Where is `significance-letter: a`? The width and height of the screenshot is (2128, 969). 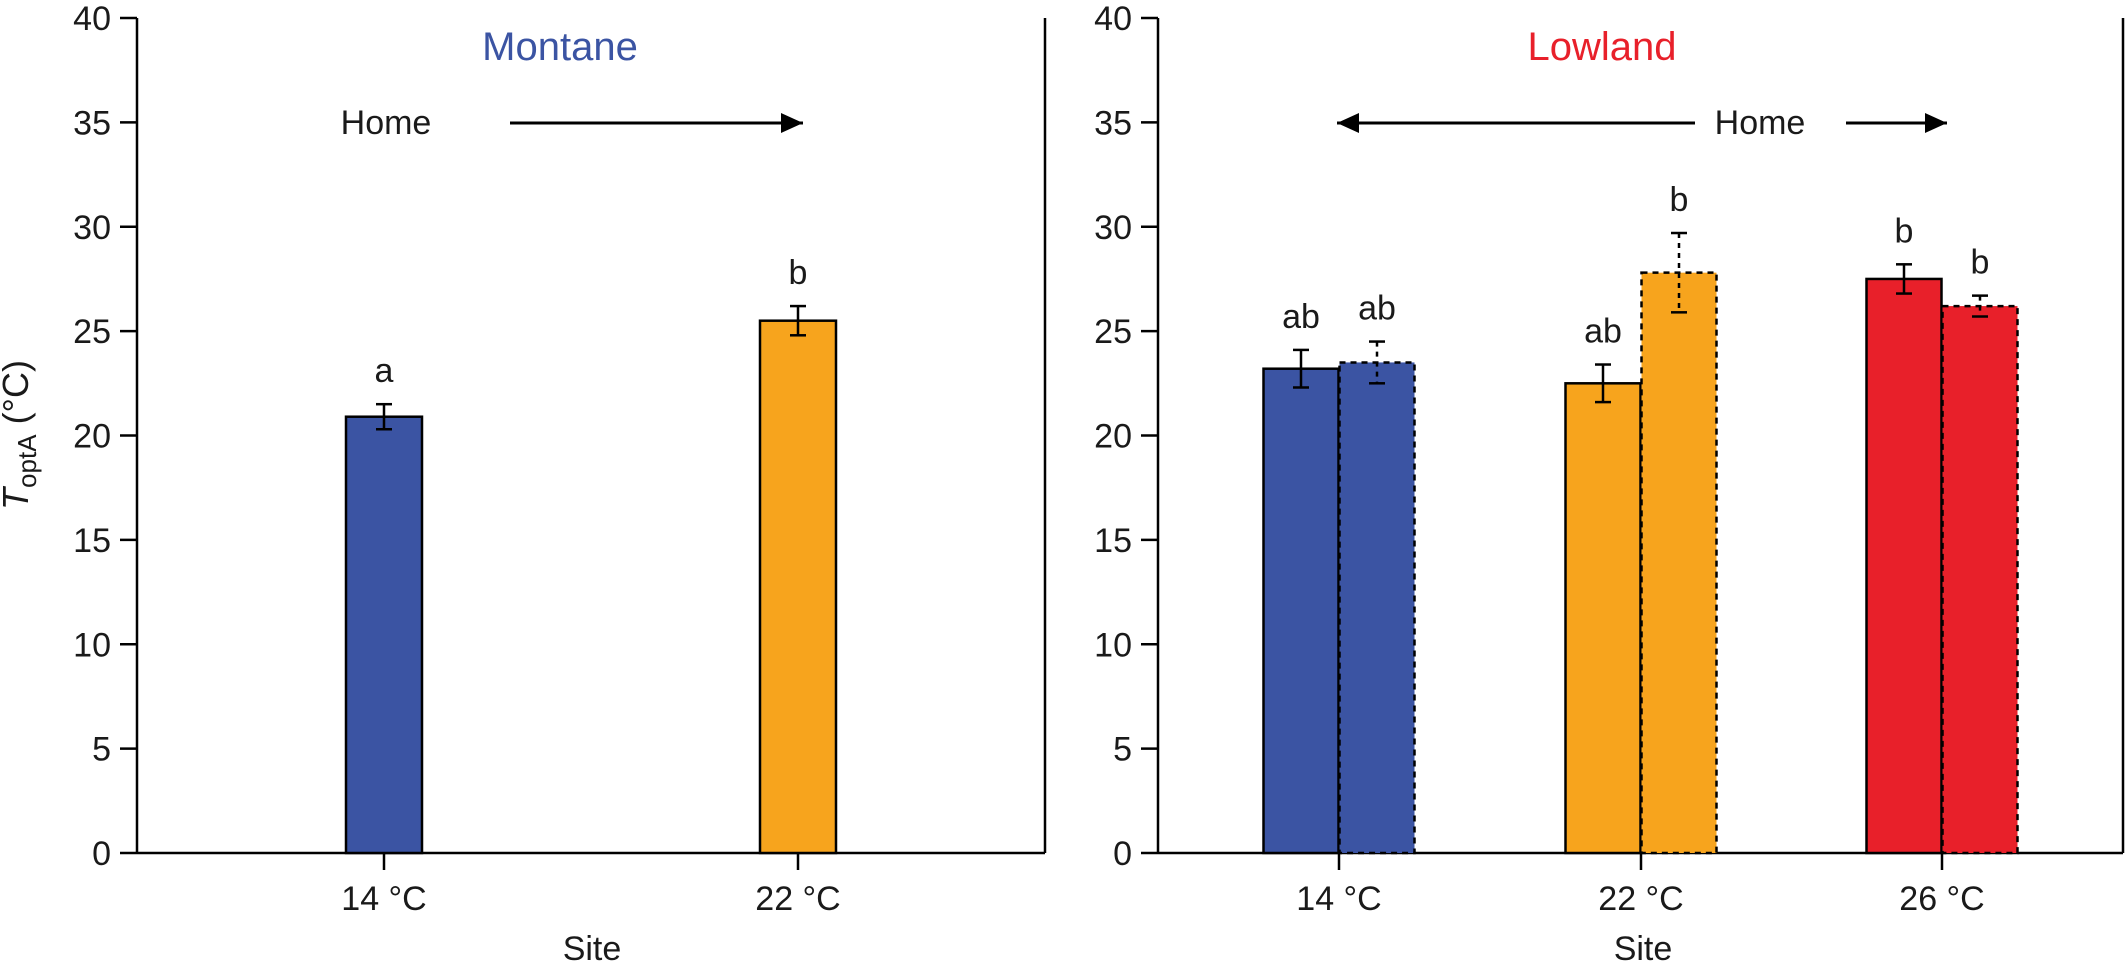
significance-letter: a is located at coordinates (384, 371).